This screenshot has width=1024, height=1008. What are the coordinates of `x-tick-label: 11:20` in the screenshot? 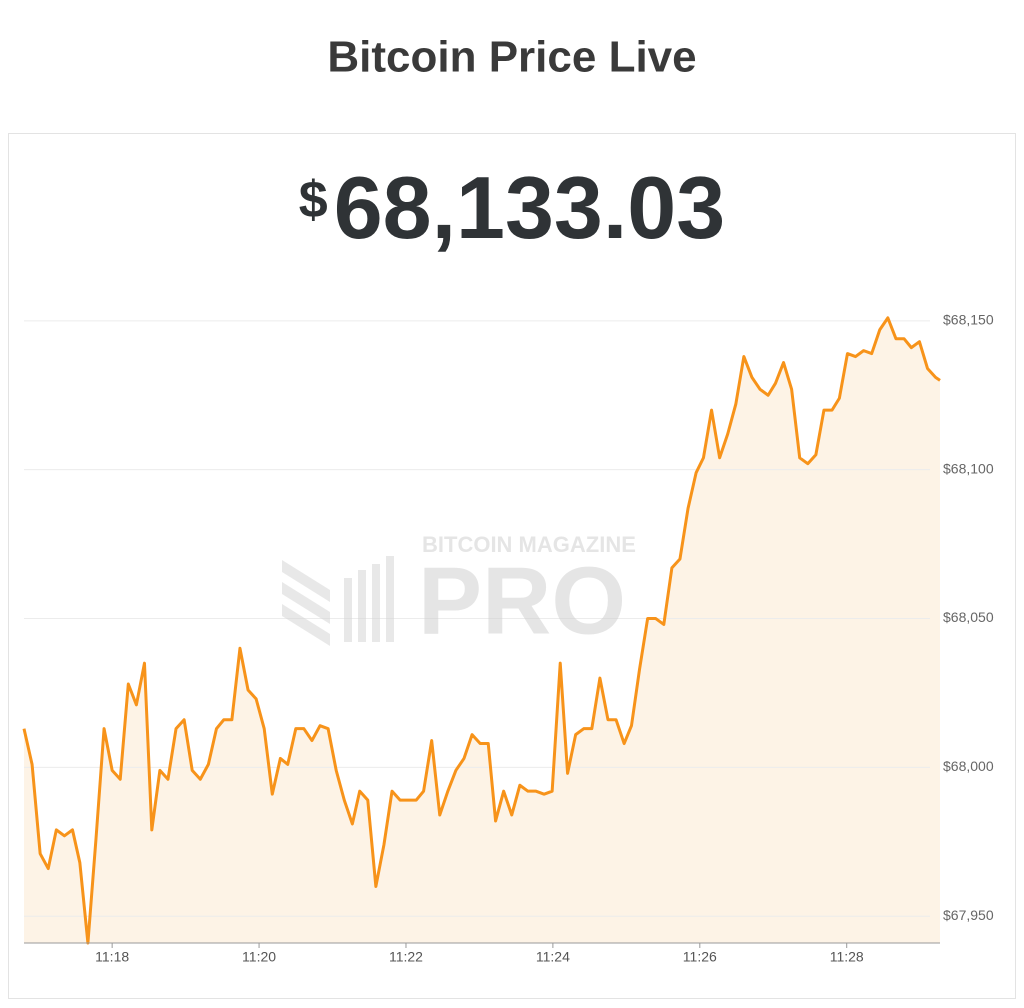 It's located at (259, 957).